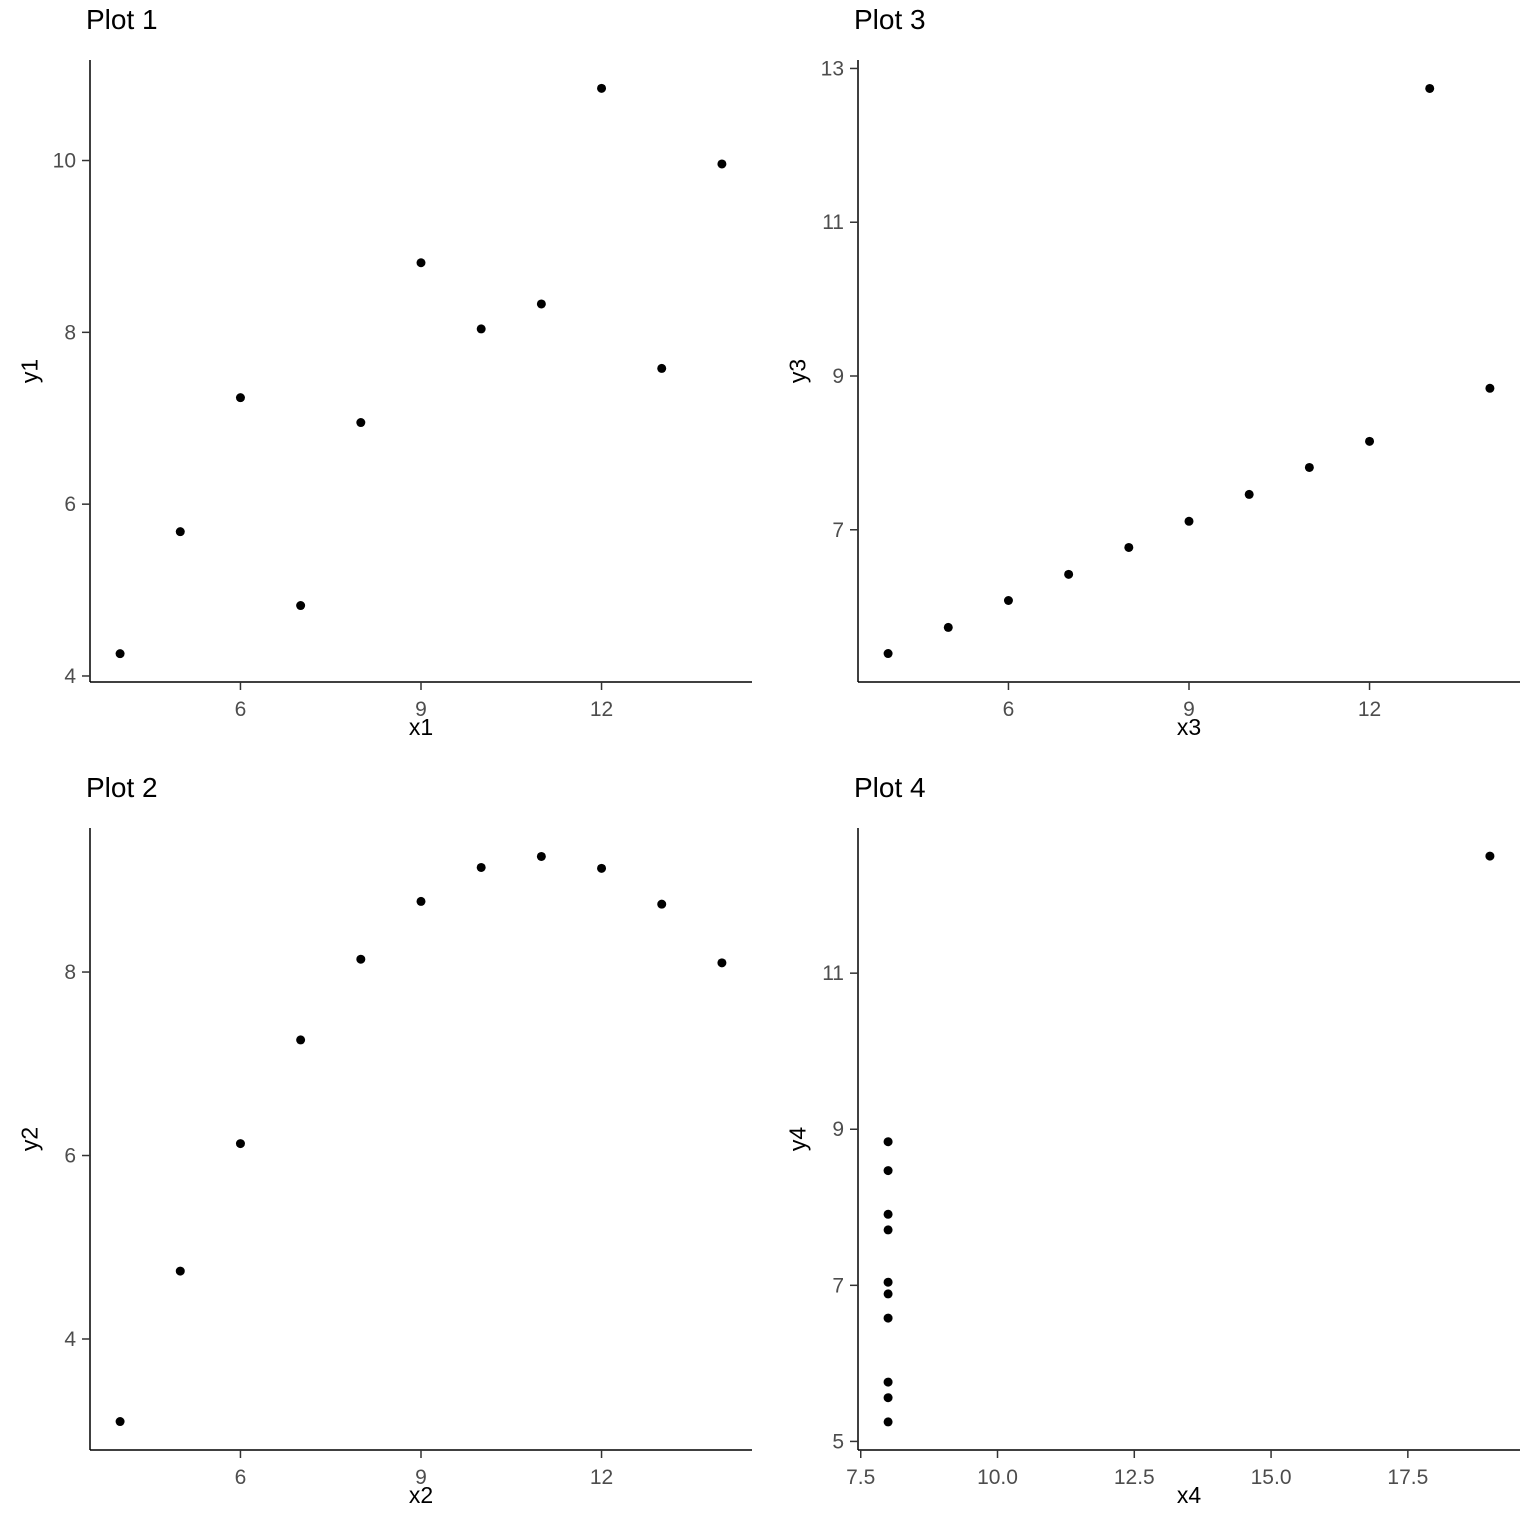 This screenshot has height=1536, width=1536. Describe the element at coordinates (890, 787) in the screenshot. I see `plot-4-title: Plot 4` at that location.